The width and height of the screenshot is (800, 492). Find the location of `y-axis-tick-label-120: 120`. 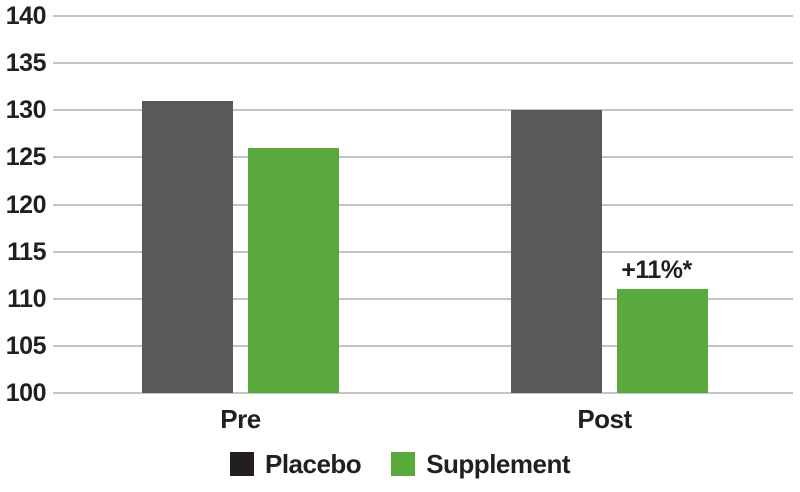

y-axis-tick-label-120: 120 is located at coordinates (26, 204).